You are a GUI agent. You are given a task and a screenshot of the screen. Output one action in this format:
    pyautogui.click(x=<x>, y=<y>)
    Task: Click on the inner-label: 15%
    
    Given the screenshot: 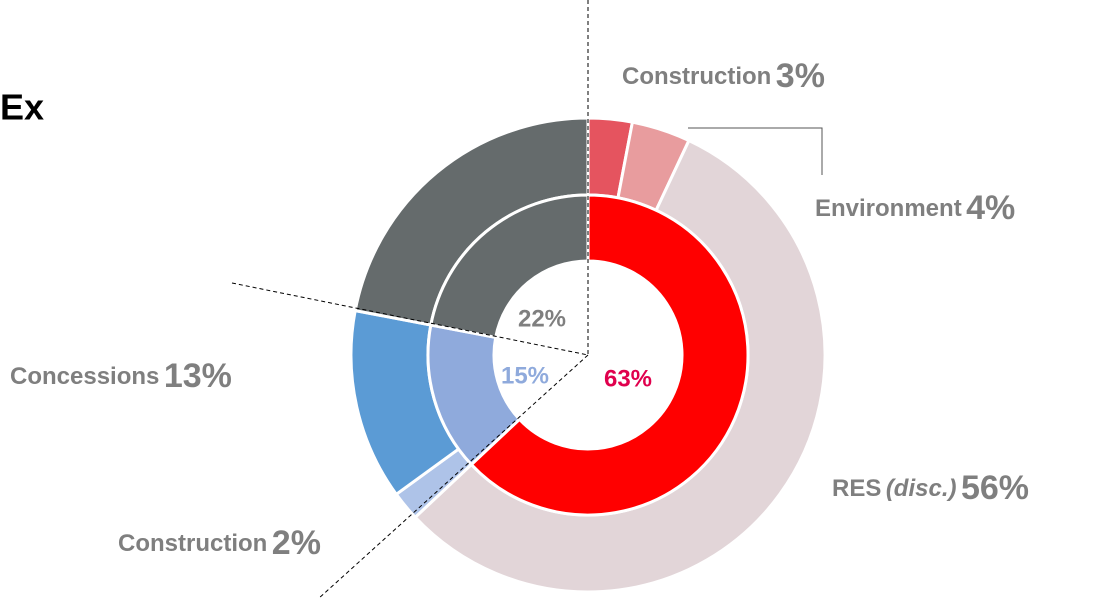 What is the action you would take?
    pyautogui.click(x=525, y=375)
    